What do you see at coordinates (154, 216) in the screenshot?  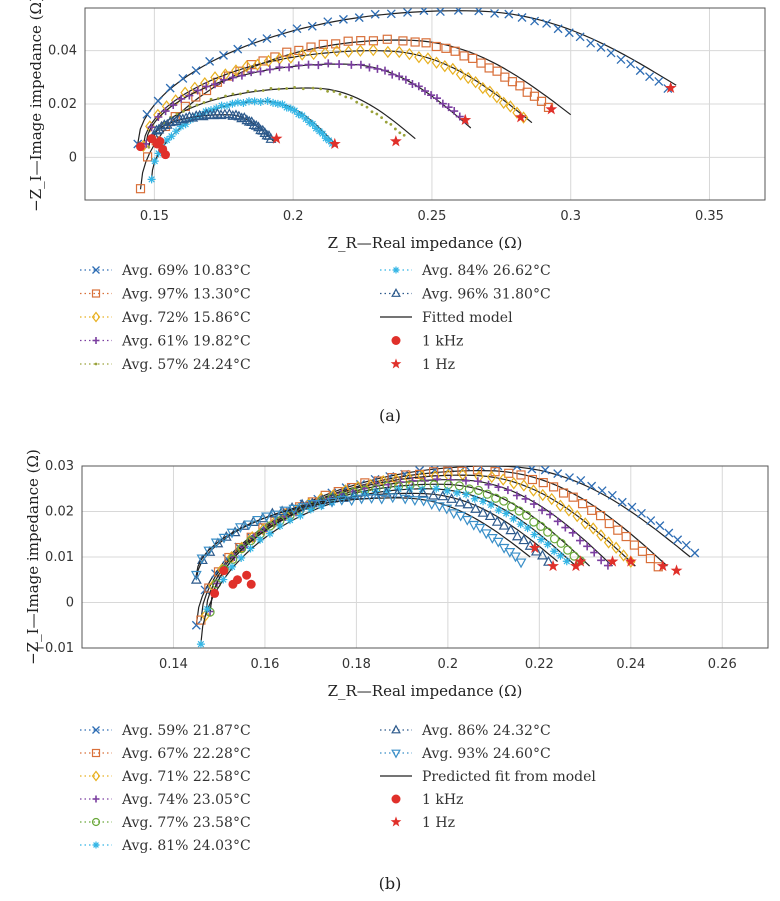 I see `chart-a-xtick-label: 0.15` at bounding box center [154, 216].